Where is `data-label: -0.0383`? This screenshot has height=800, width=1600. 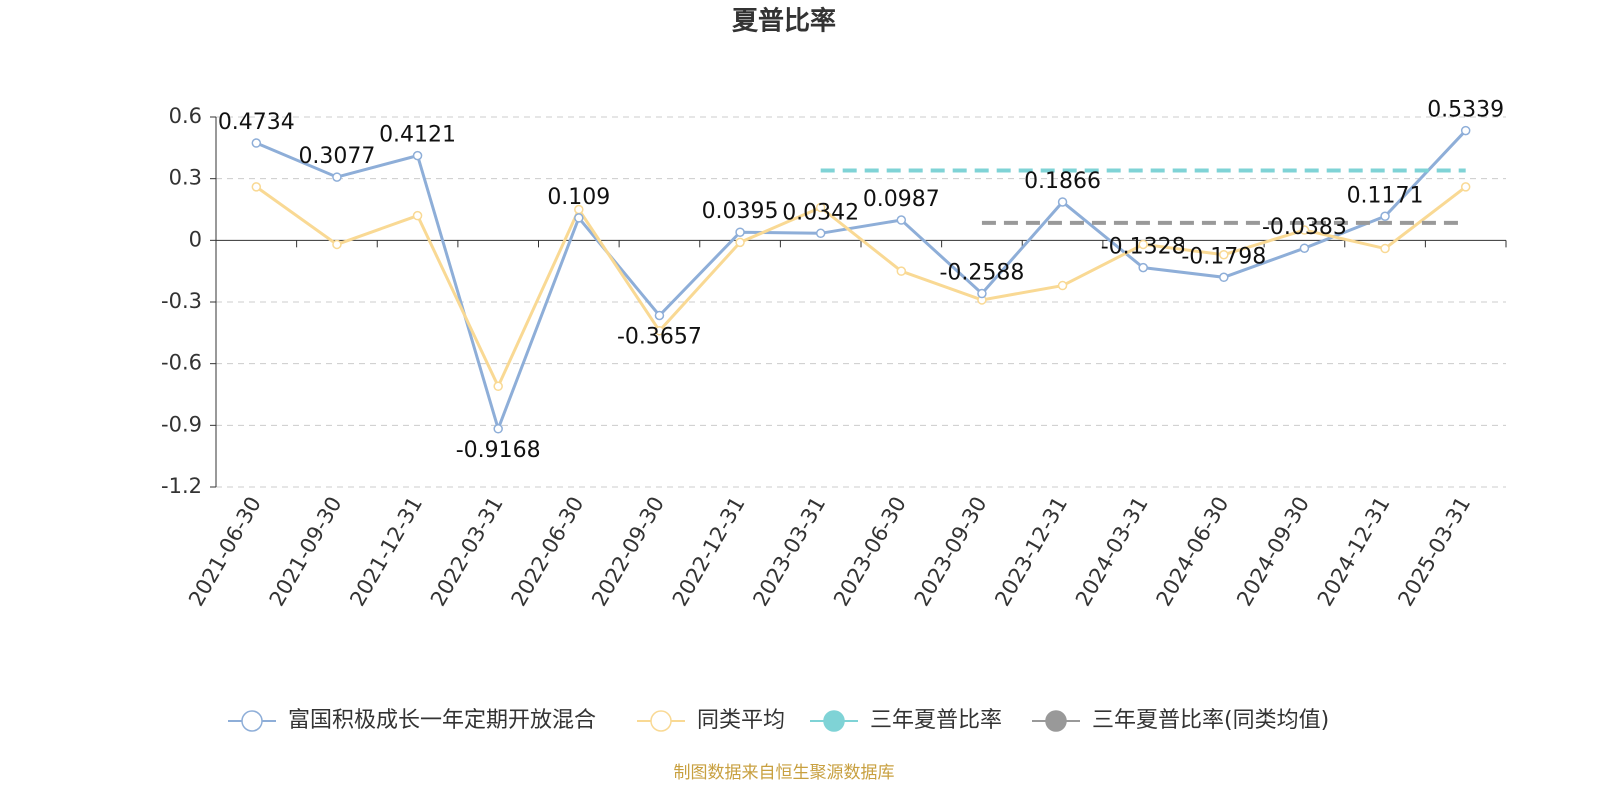
data-label: -0.0383 is located at coordinates (1304, 227).